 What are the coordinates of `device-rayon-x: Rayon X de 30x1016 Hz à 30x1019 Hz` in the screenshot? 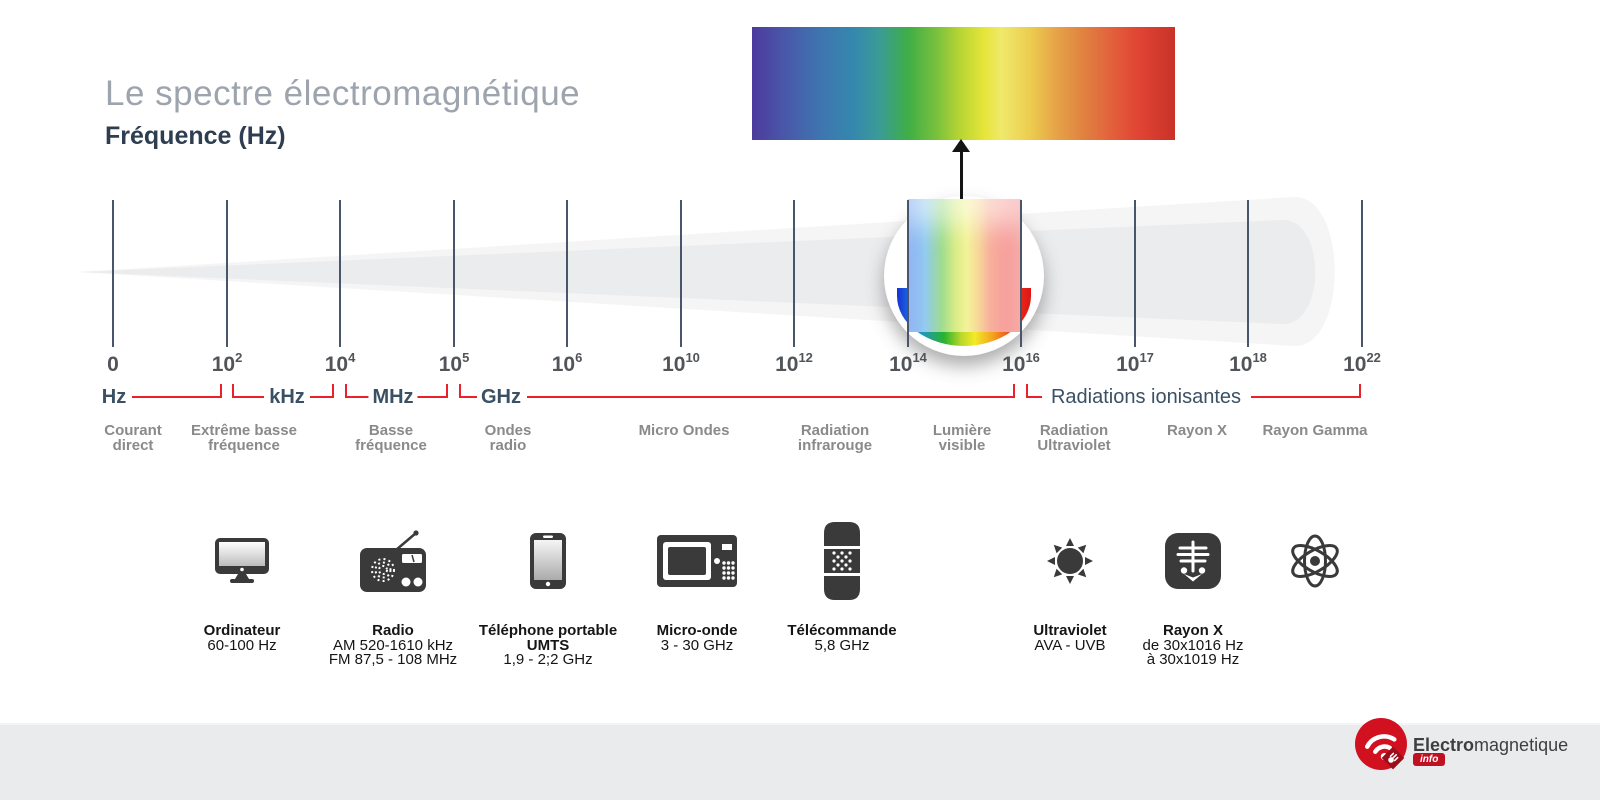 It's located at (1193, 591).